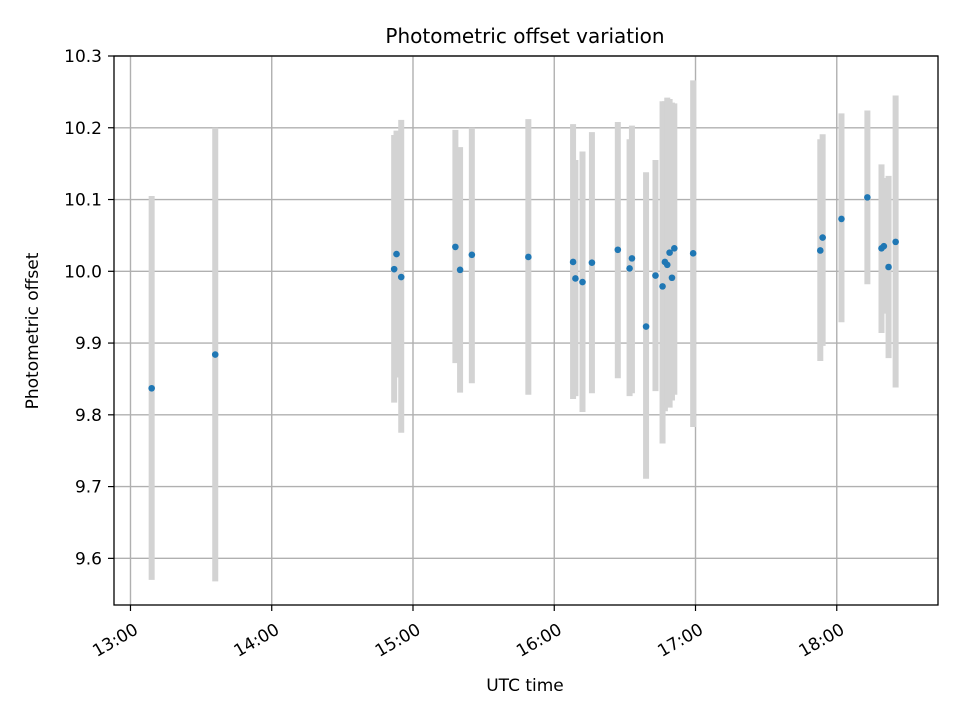 Image resolution: width=960 pixels, height=720 pixels. Describe the element at coordinates (88, 559) in the screenshot. I see `y-tick-label: 9.6` at that location.